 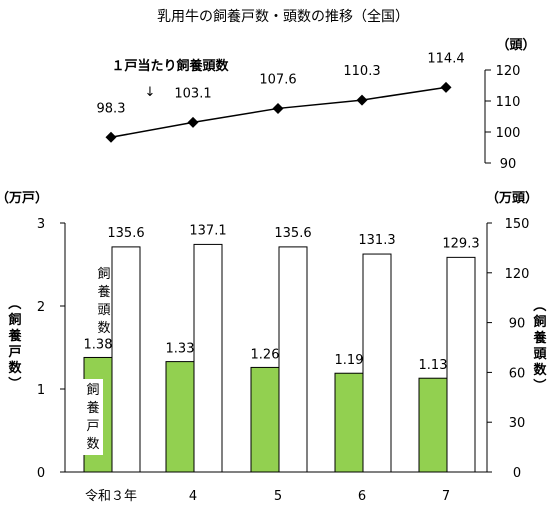 What do you see at coordinates (41, 390) in the screenshot?
I see `left-axis-tick-label: 1` at bounding box center [41, 390].